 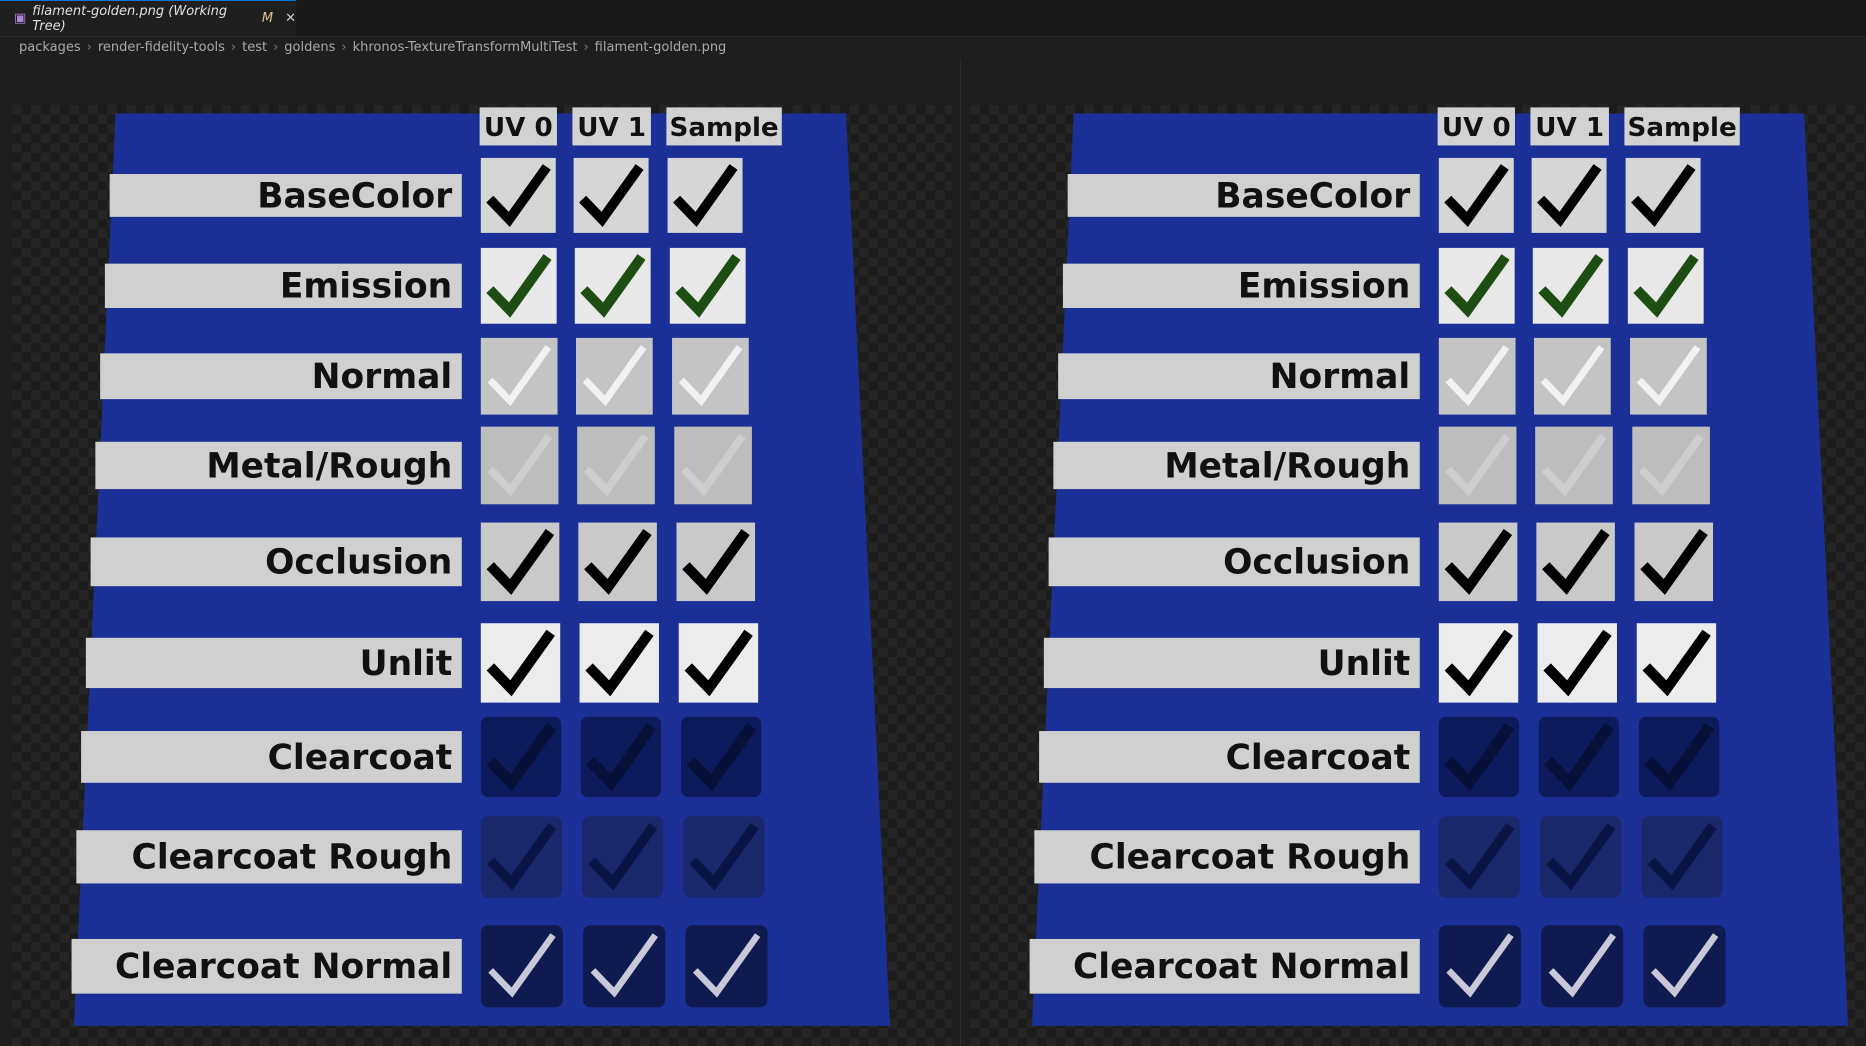 What do you see at coordinates (50, 47) in the screenshot?
I see `breadcrumb: packages` at bounding box center [50, 47].